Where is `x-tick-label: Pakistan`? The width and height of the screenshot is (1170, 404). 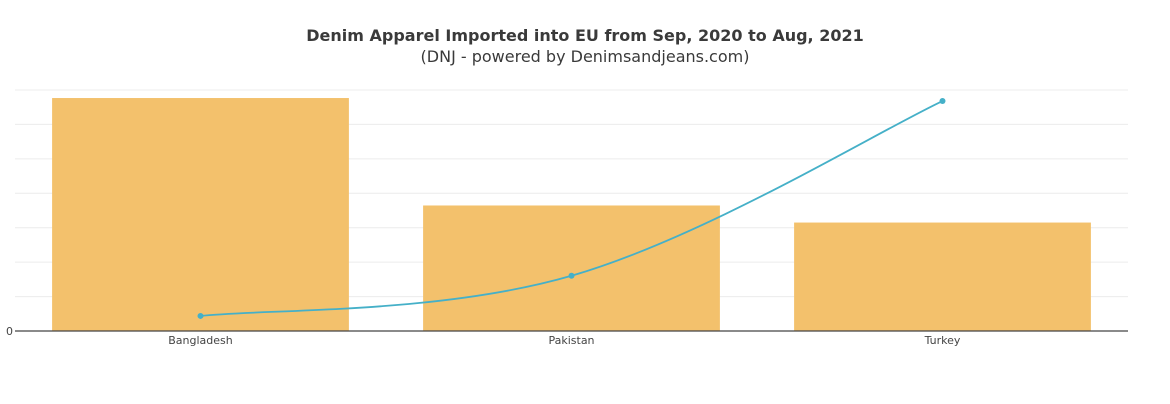
x-tick-label: Pakistan is located at coordinates (571, 340).